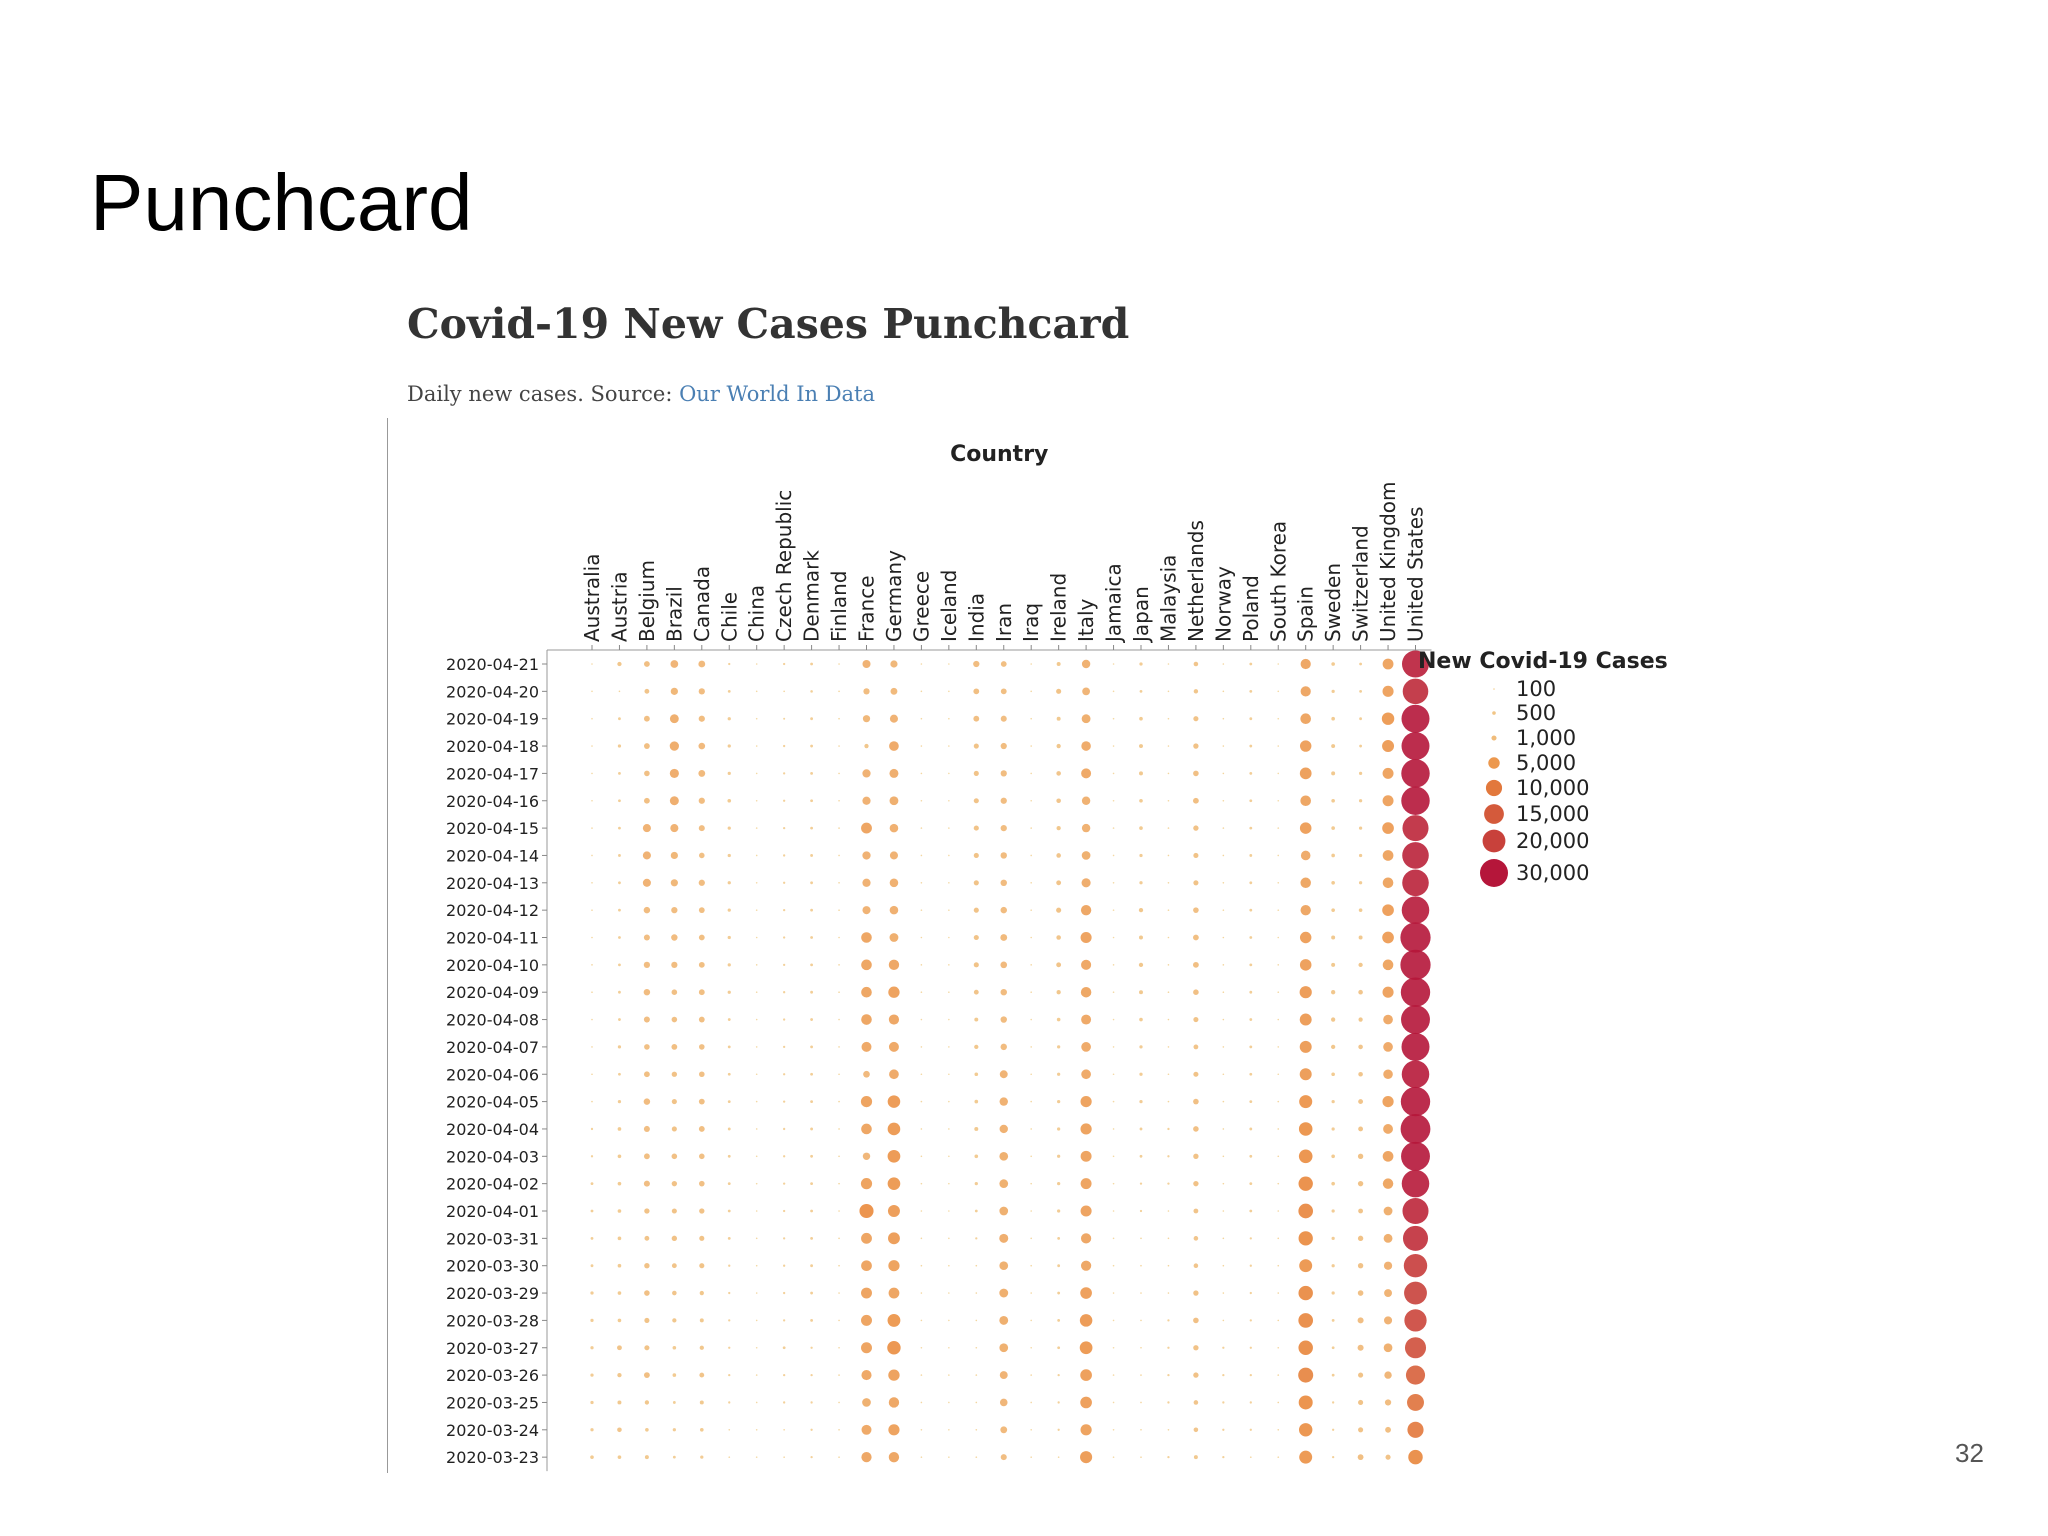  Describe the element at coordinates (1141, 615) in the screenshot. I see `x-tick-label: Japan` at that location.